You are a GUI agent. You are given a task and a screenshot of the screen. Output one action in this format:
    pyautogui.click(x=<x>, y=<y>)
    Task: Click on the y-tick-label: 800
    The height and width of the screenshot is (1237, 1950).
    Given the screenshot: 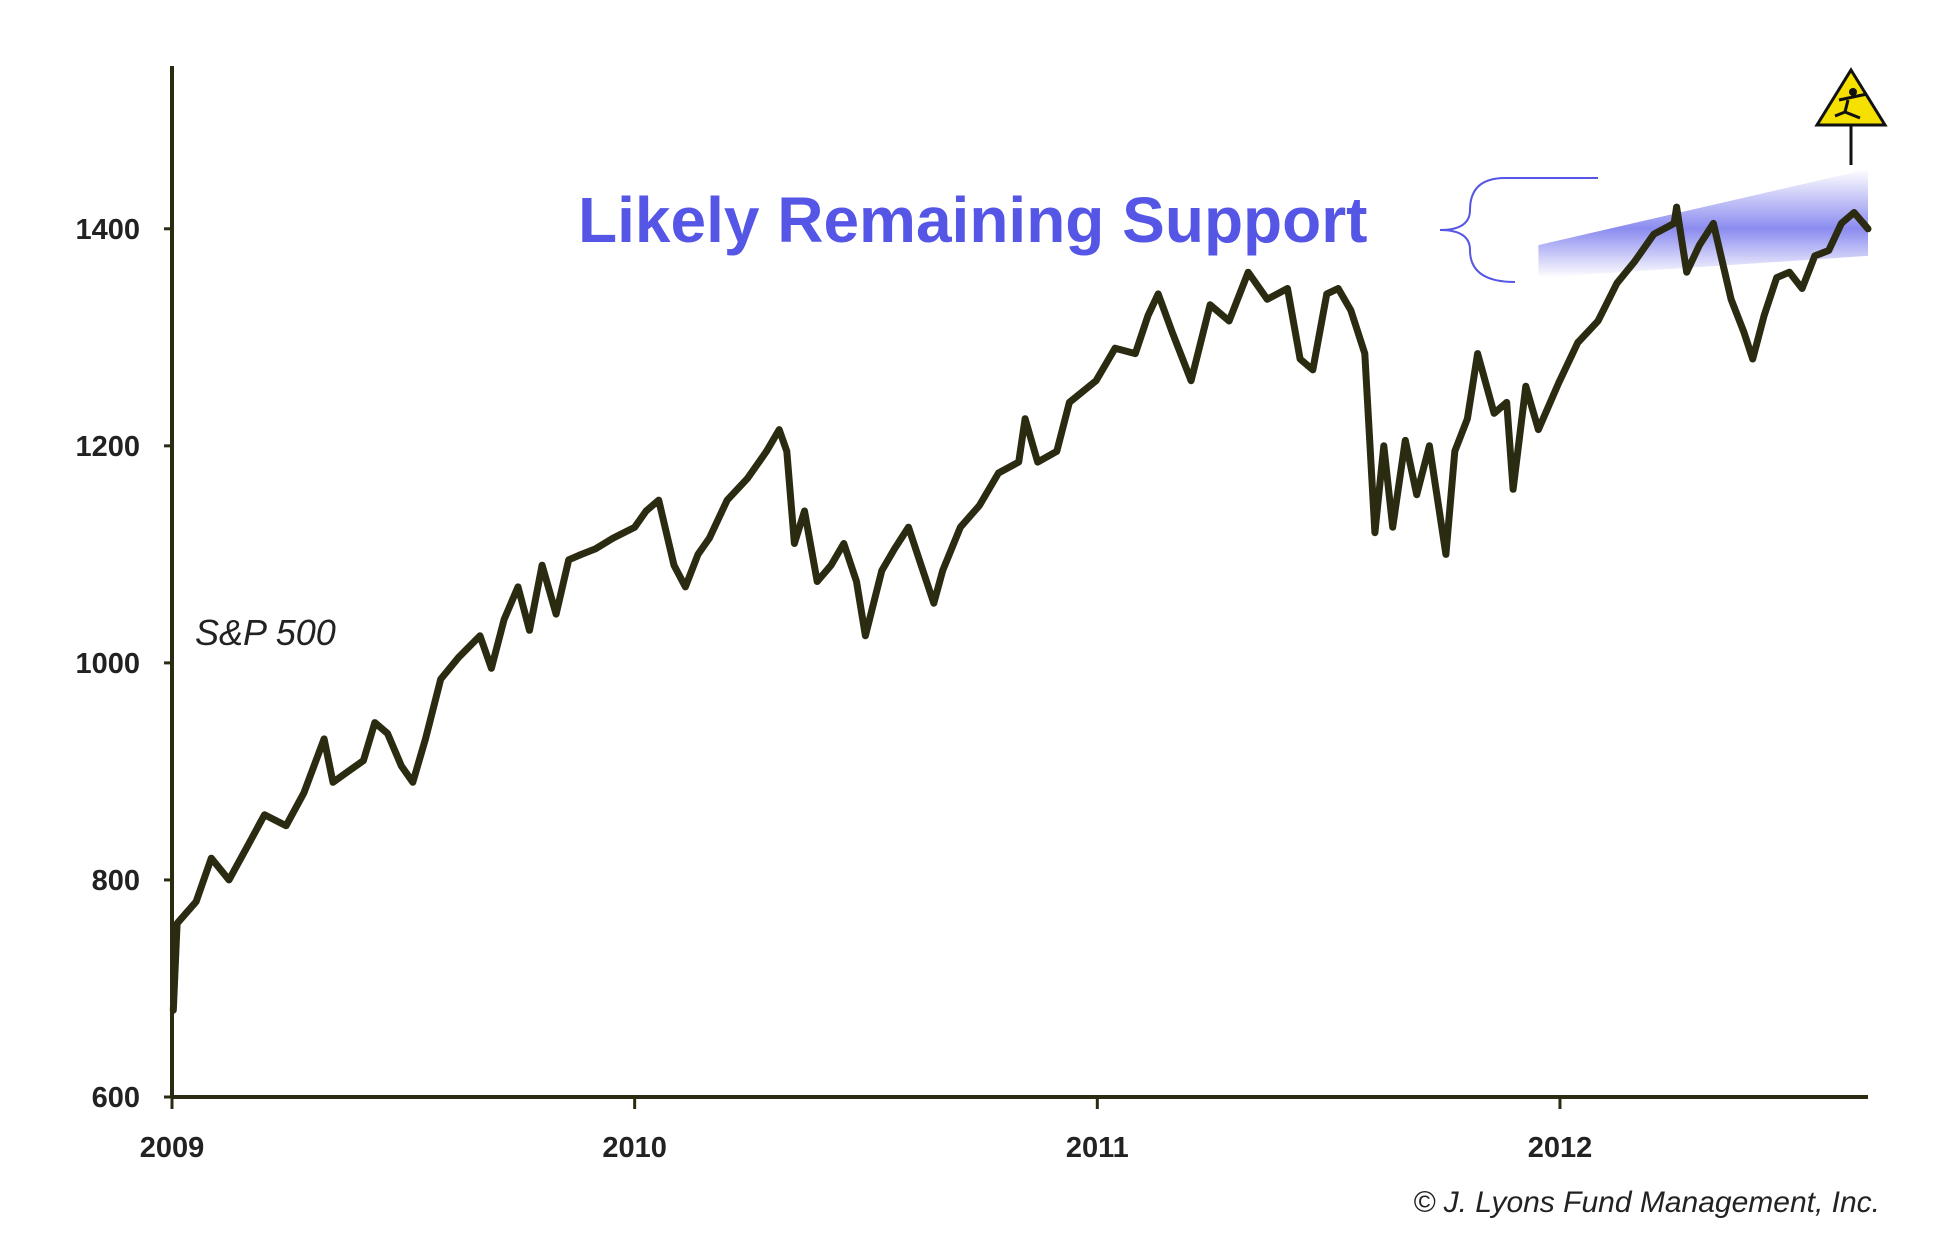 What is the action you would take?
    pyautogui.click(x=116, y=881)
    